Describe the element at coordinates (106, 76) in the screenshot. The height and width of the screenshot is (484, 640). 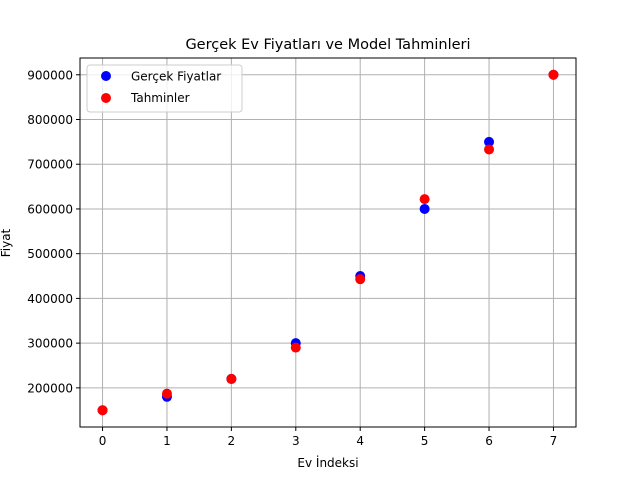
I see `legend-marker-real-prices` at that location.